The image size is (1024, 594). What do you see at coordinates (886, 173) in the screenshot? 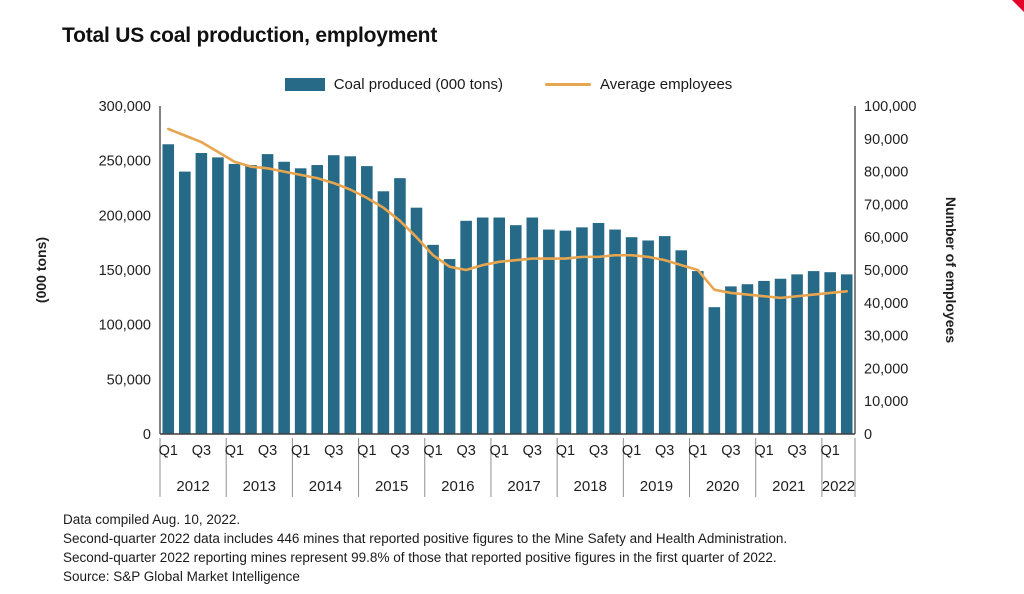
I see `y-axis-right-tick-label: 80,000` at bounding box center [886, 173].